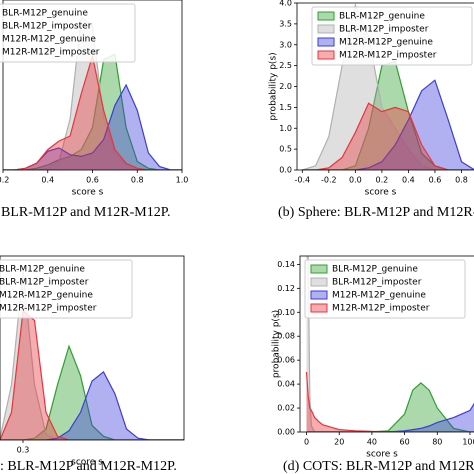 The height and width of the screenshot is (474, 474). Describe the element at coordinates (285, 44) in the screenshot. I see `y-tick-label: 3.0` at that location.